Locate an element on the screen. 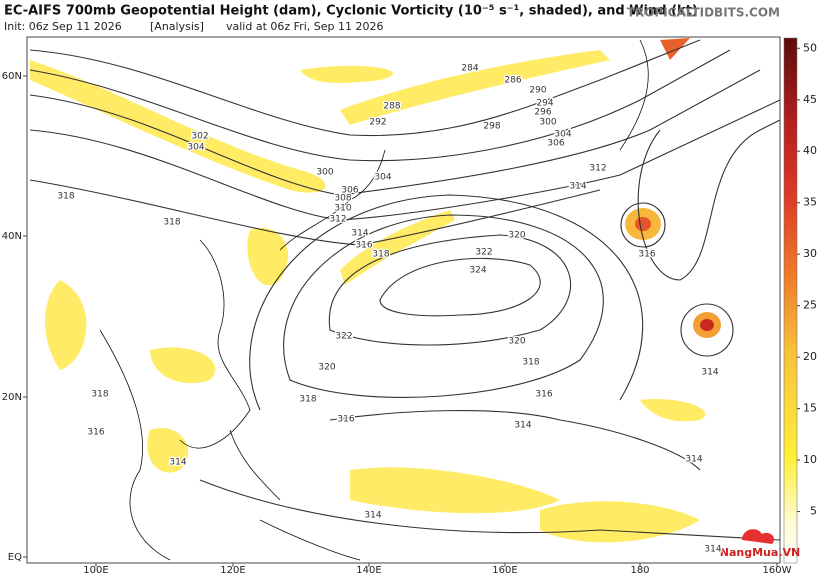  contour-label: 288 is located at coordinates (391, 107).